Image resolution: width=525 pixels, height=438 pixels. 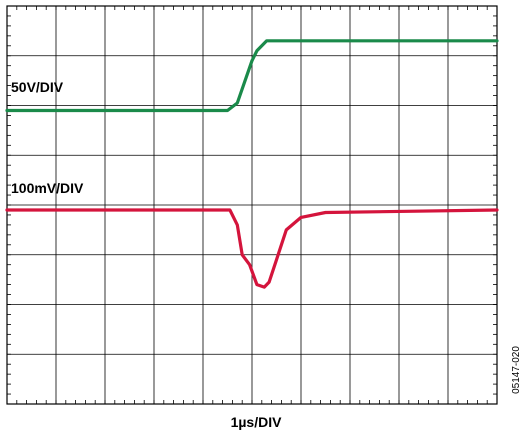 What do you see at coordinates (47, 188) in the screenshot?
I see `channel-2-scale-label: 100mV/DIV` at bounding box center [47, 188].